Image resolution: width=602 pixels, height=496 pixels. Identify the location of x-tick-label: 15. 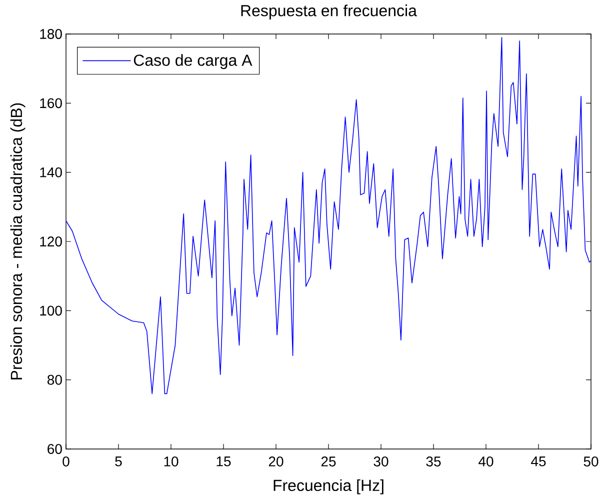
(223, 461).